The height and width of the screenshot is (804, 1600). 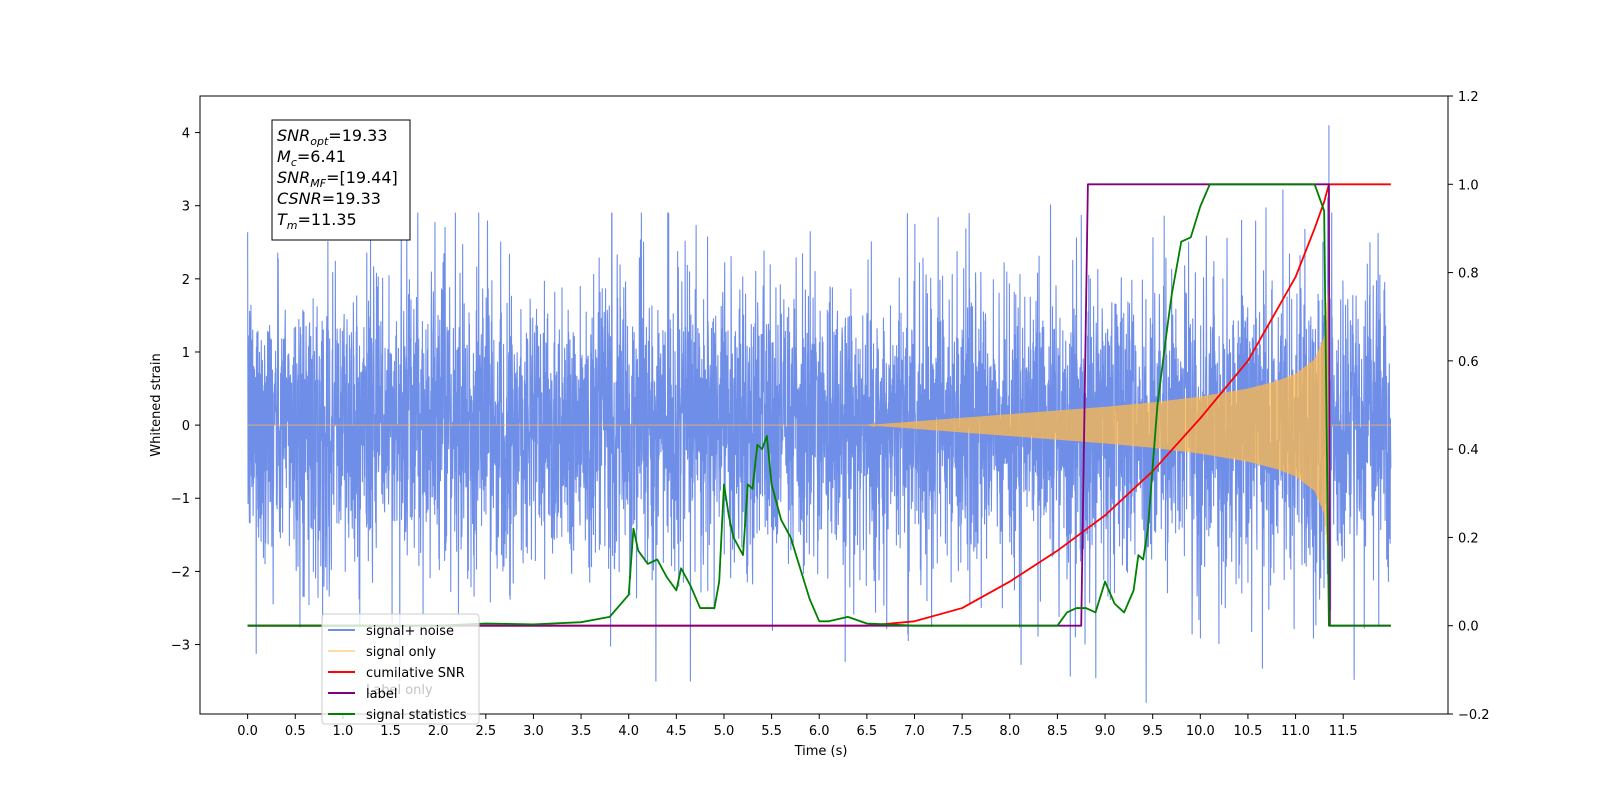 What do you see at coordinates (1468, 538) in the screenshot?
I see `right-y-tick-label: 0.2` at bounding box center [1468, 538].